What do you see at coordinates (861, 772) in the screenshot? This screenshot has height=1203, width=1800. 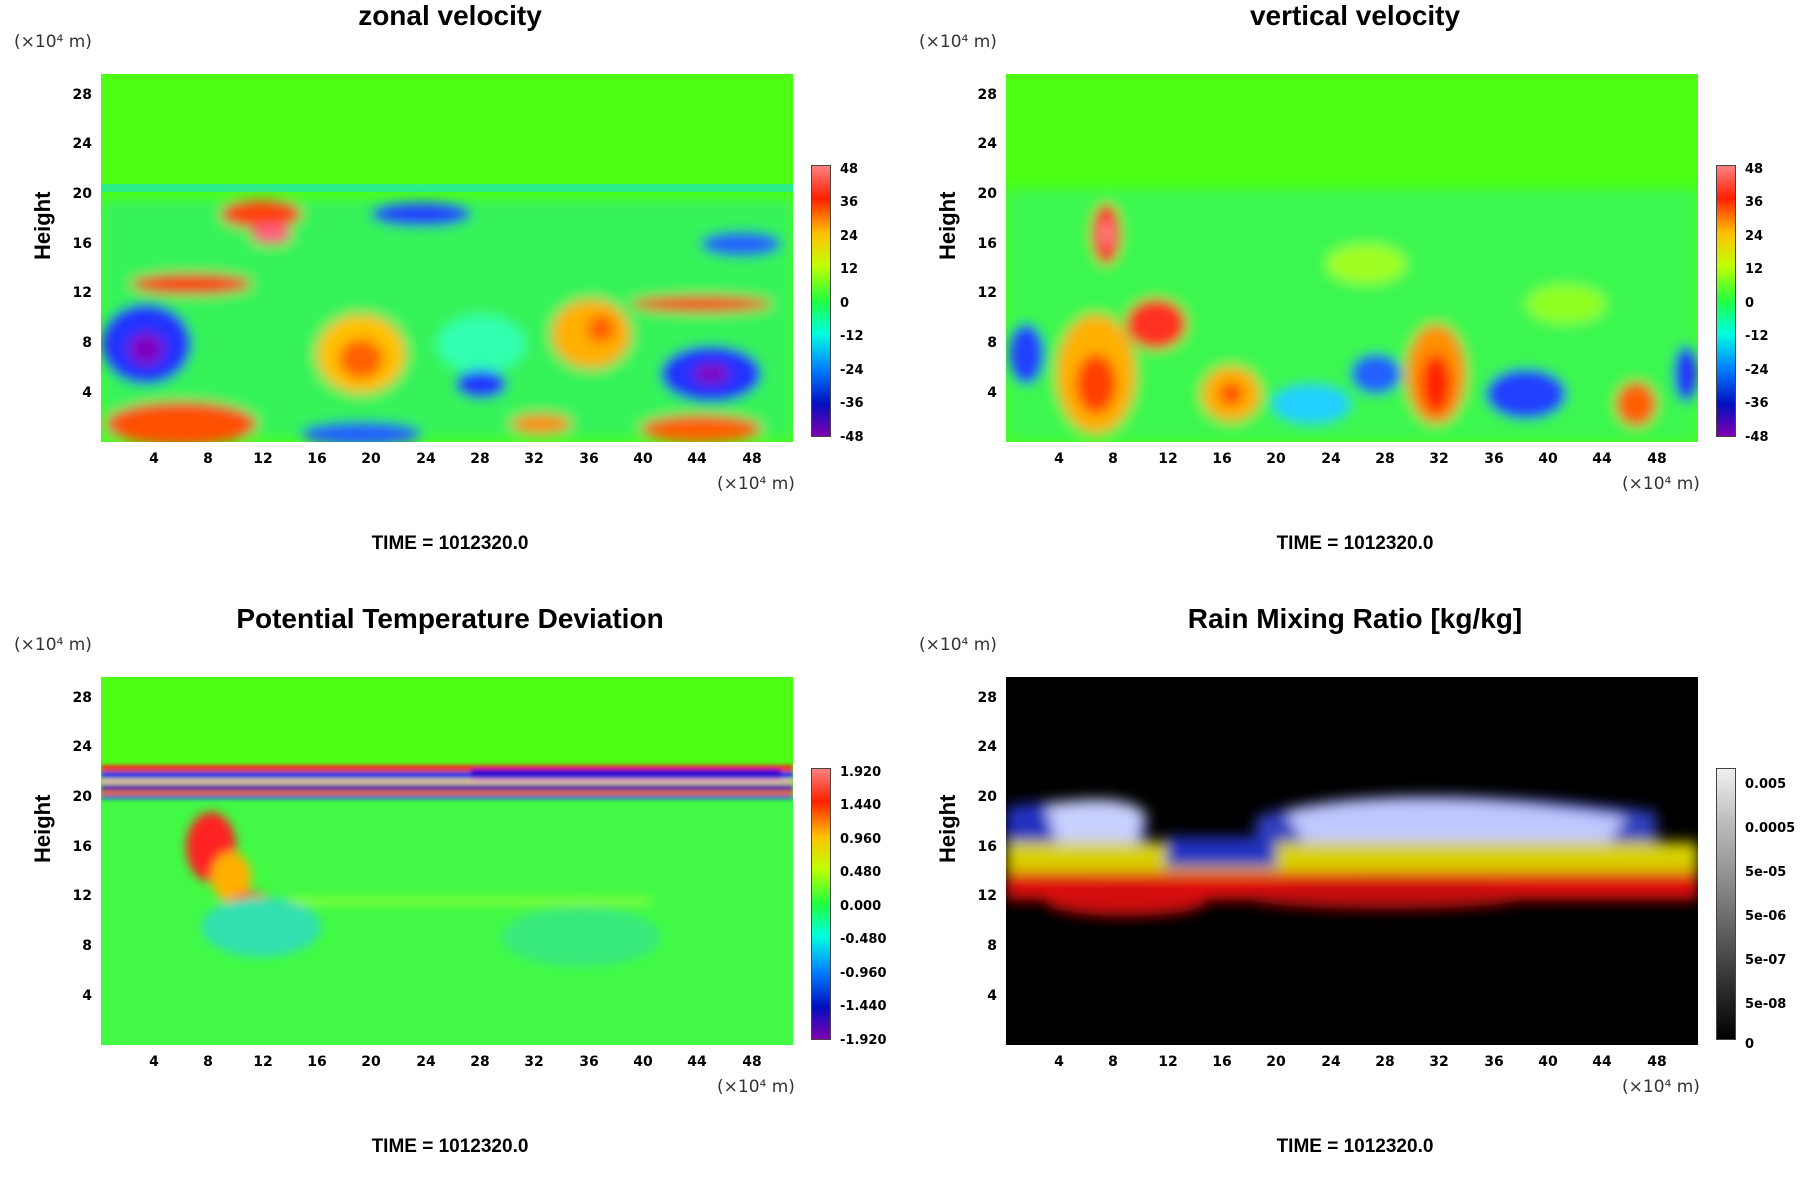 I see `colorbar-tick: 1.920` at bounding box center [861, 772].